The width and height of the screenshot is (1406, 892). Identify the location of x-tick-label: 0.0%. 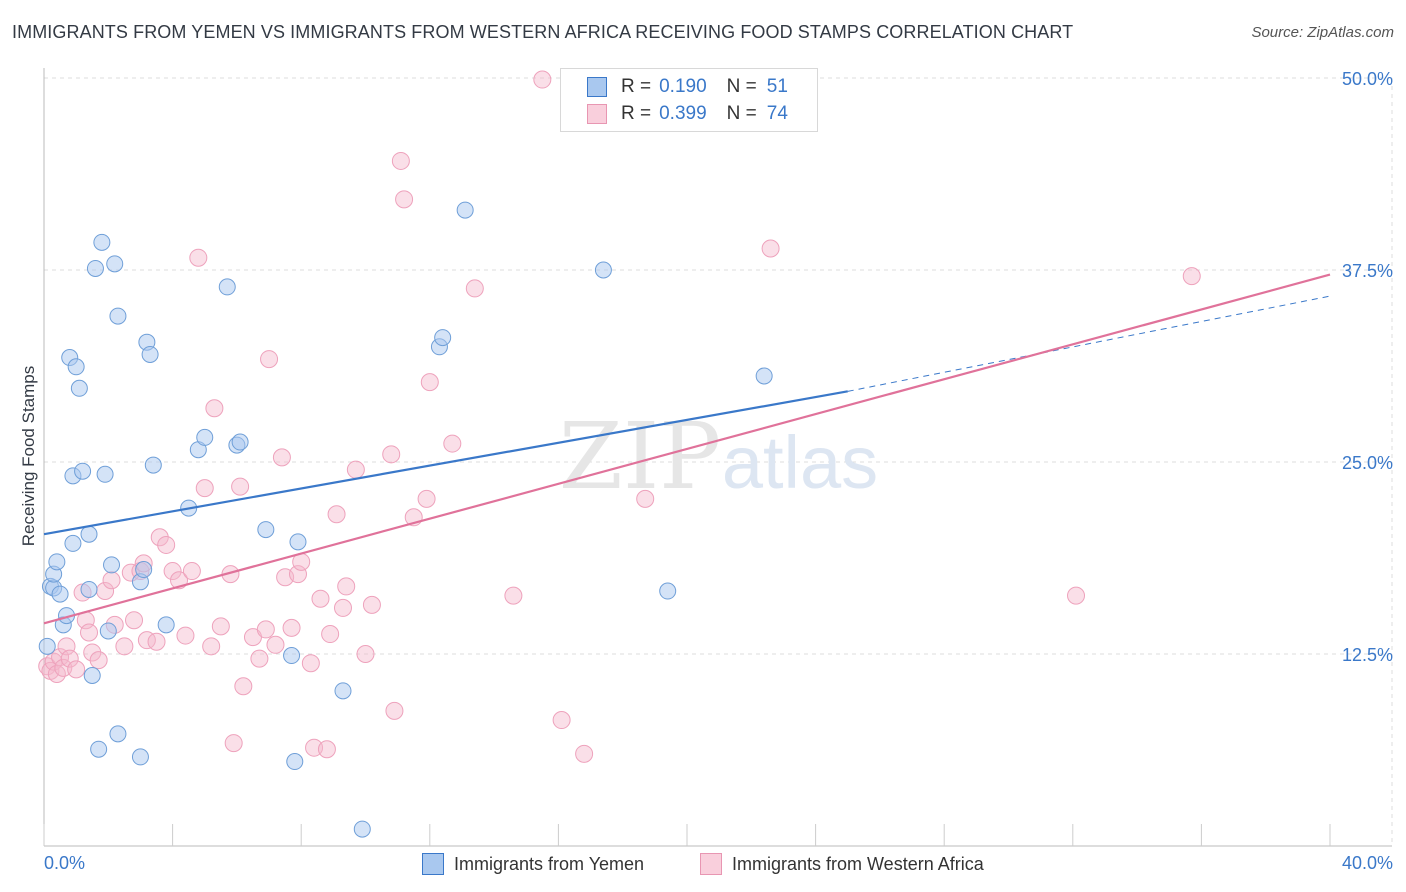
(64, 863).